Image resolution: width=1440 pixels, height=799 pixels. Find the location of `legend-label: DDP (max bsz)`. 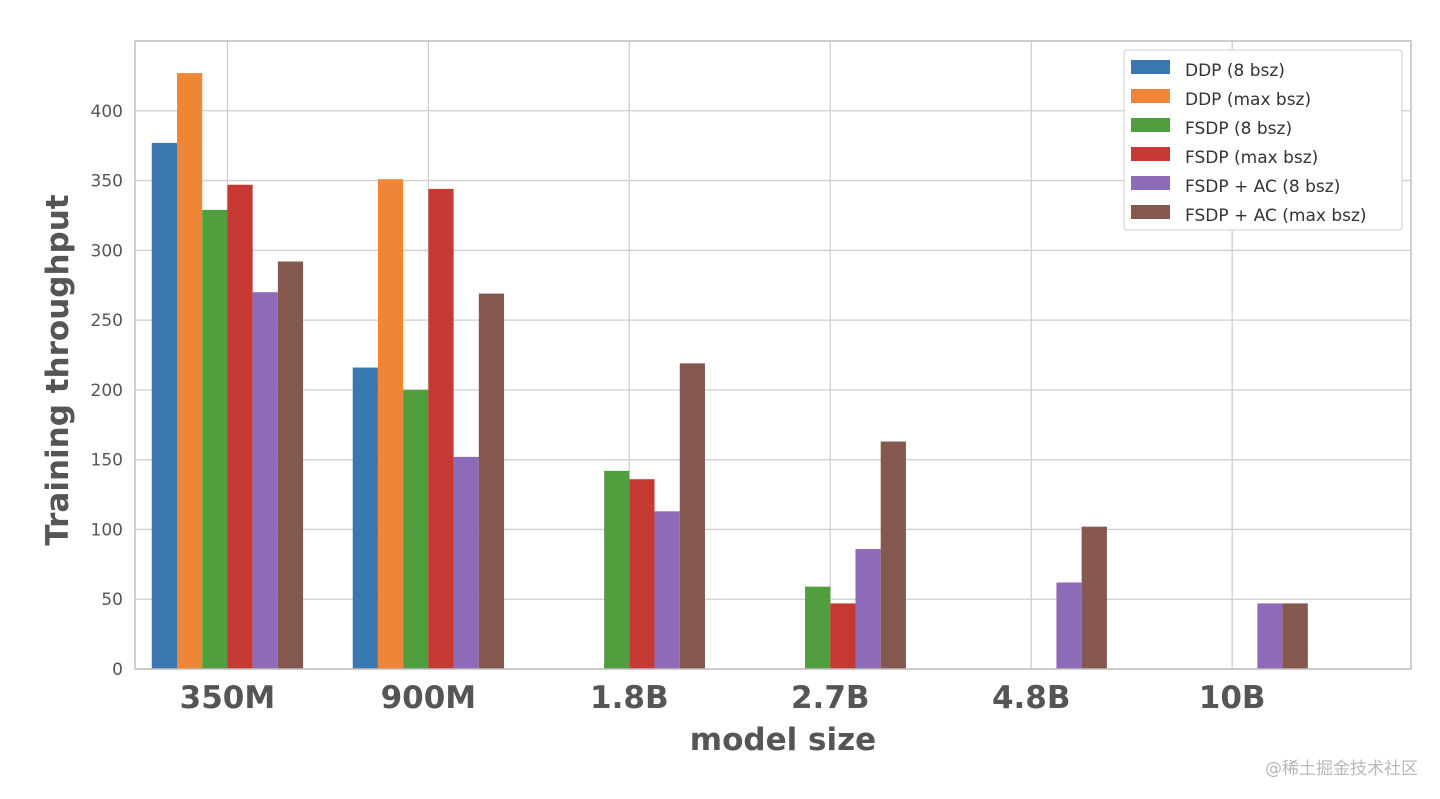

legend-label: DDP (max bsz) is located at coordinates (1248, 100).